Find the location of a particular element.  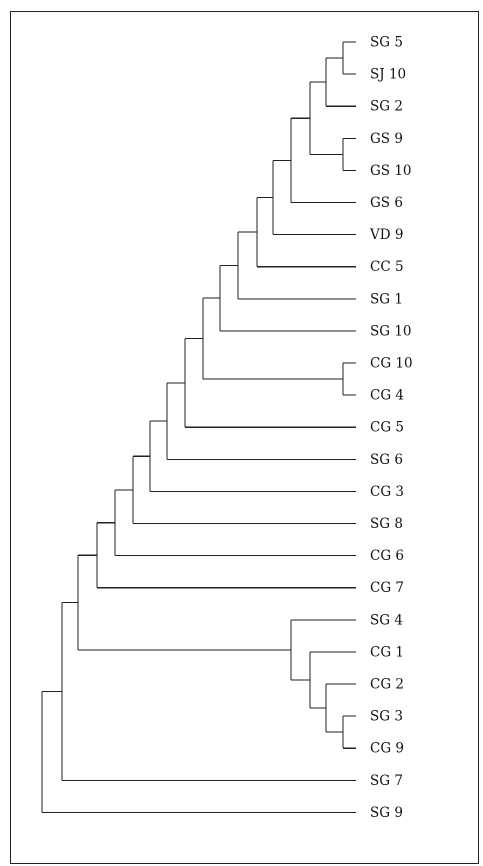

leaf-label: SG 6 is located at coordinates (386, 460).